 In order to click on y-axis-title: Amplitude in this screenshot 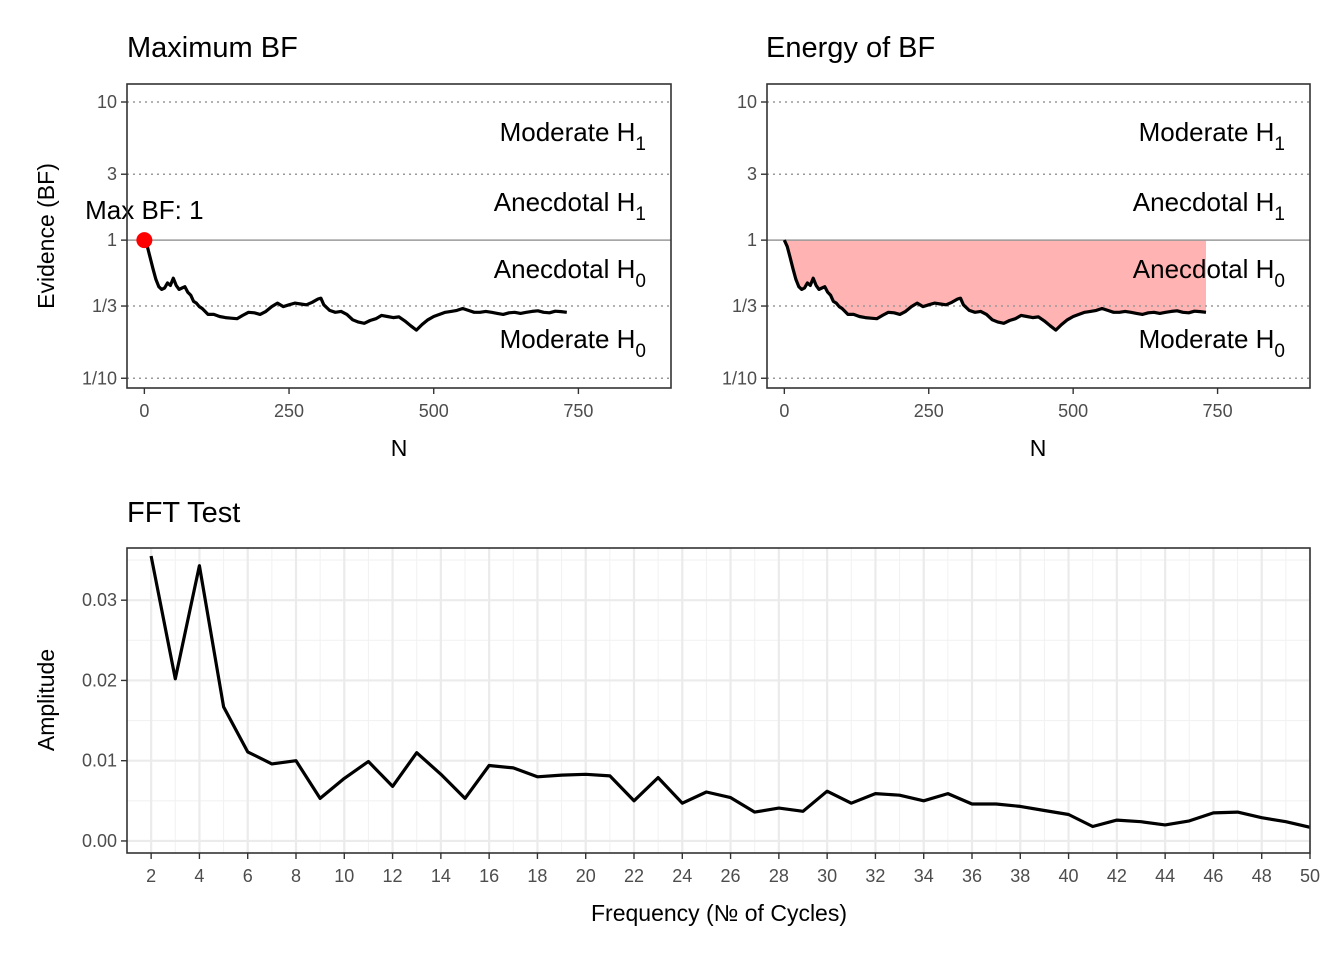, I will do `click(46, 700)`.